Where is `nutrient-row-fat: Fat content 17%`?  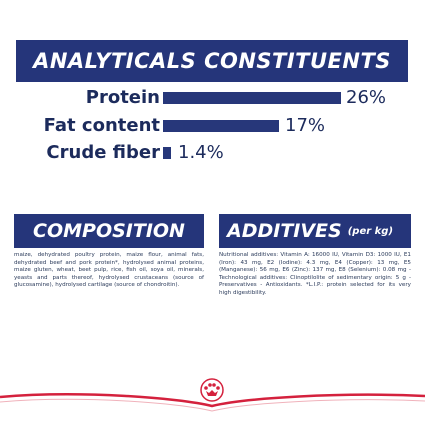
nutrient-row-fat: Fat content 17% is located at coordinates (212, 126).